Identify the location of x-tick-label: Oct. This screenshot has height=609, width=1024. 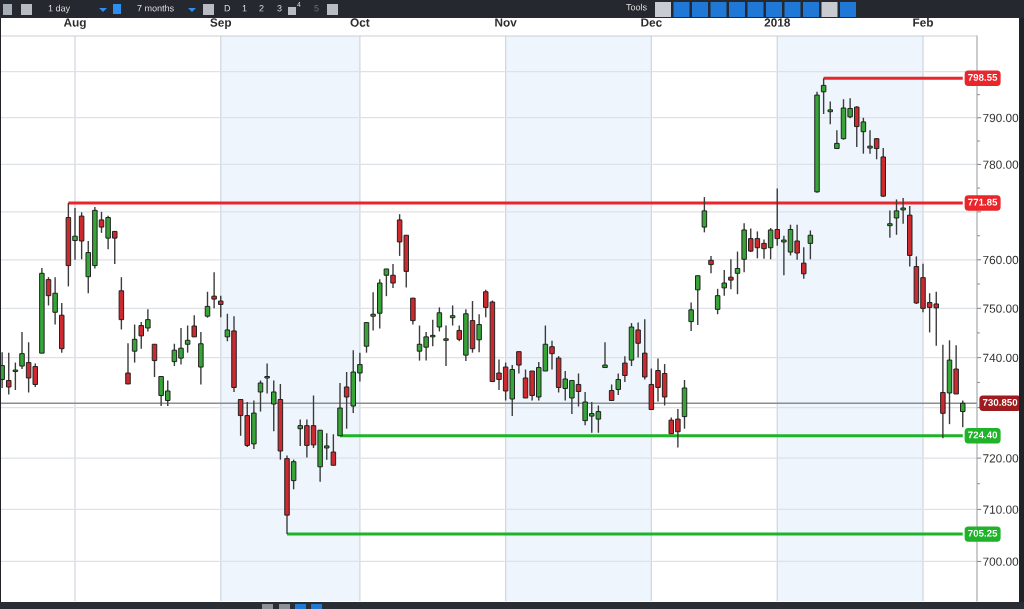
(360, 22).